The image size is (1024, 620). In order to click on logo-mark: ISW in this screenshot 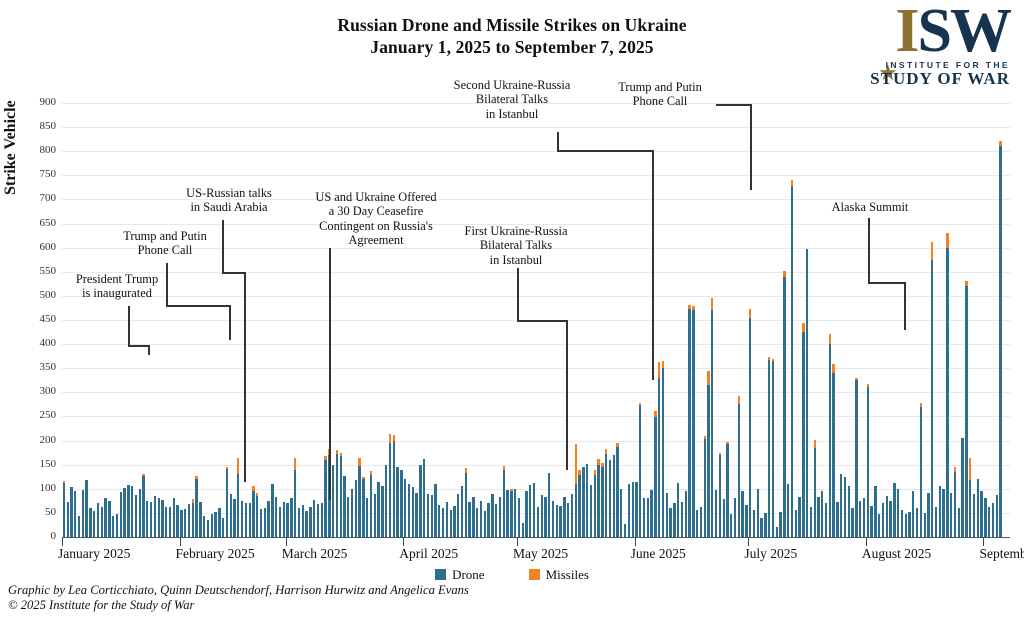, I will do `click(922, 31)`.